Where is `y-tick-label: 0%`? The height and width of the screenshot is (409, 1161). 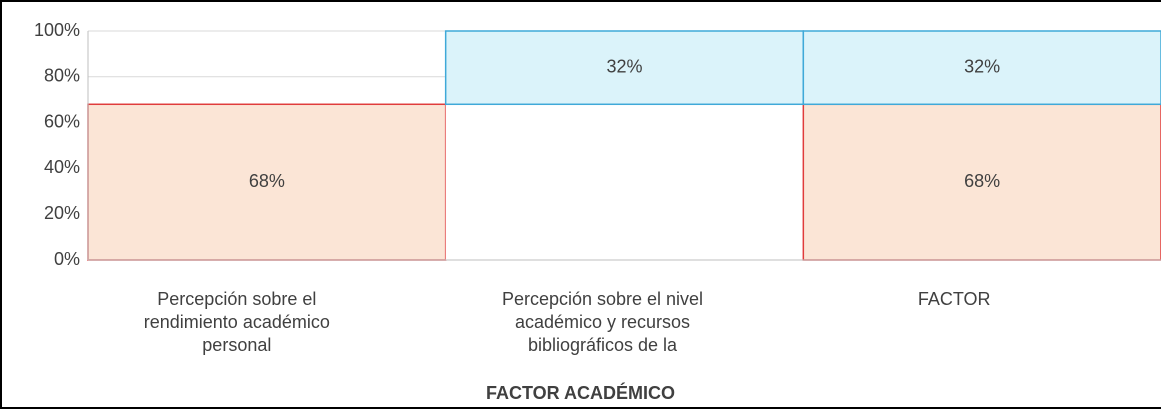
y-tick-label: 0% is located at coordinates (67, 259).